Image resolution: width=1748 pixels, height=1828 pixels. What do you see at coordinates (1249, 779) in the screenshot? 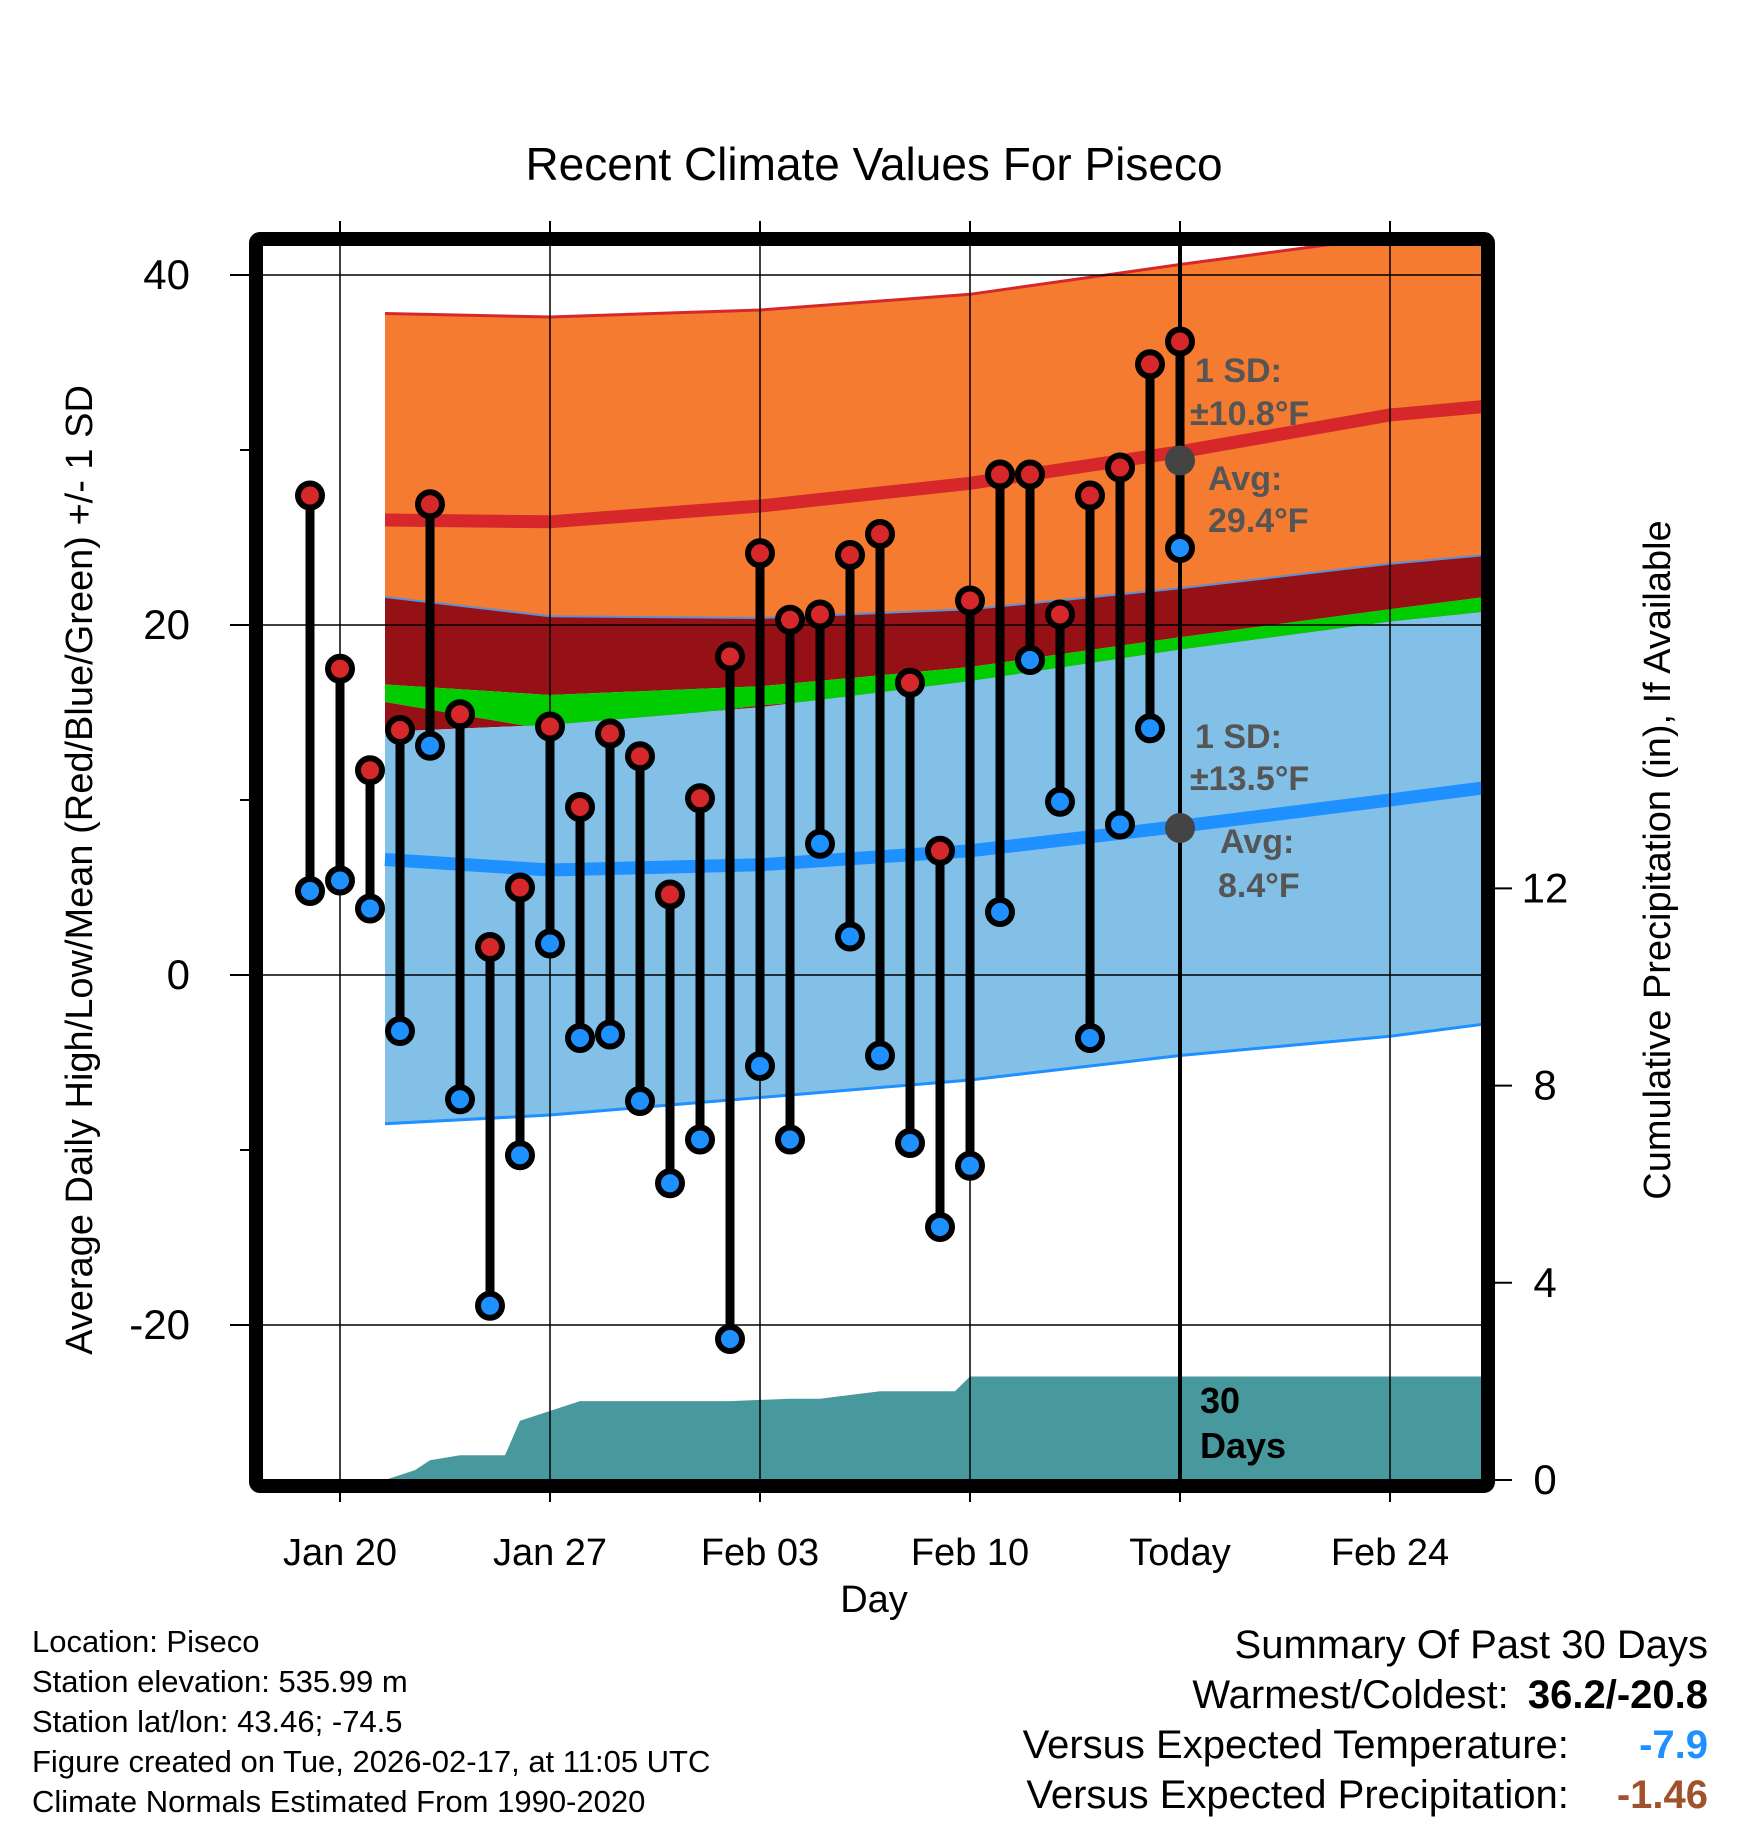
I see `low-sd-value: ±13.5°F` at bounding box center [1249, 779].